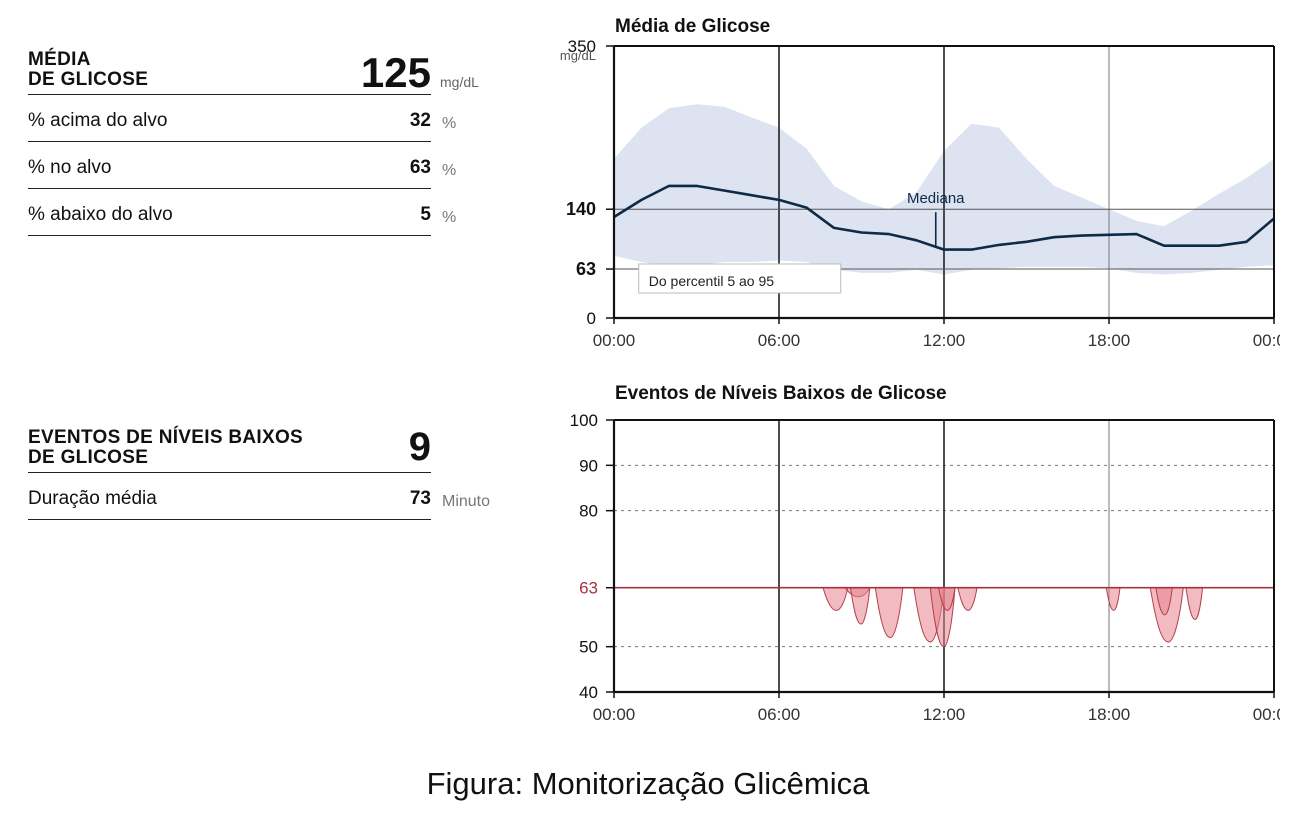 The image size is (1296, 816). Describe the element at coordinates (419, 447) in the screenshot. I see `low-events-count: 9` at that location.